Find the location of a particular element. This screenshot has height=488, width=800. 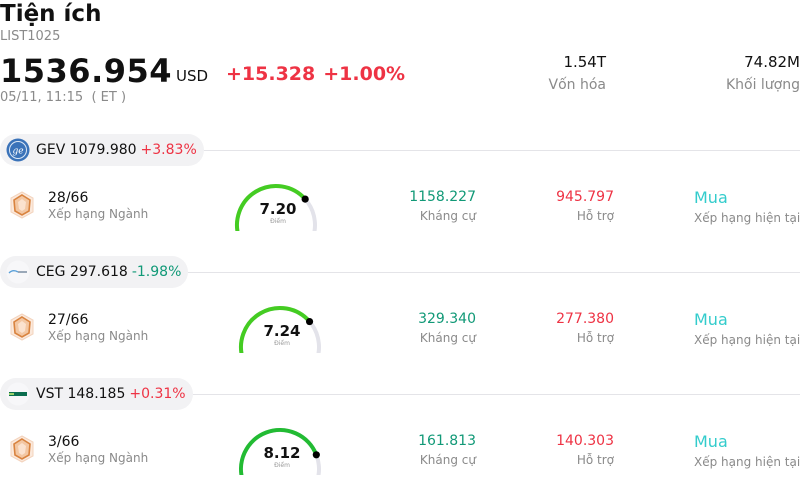

vistra-logo-icon is located at coordinates (18, 394).